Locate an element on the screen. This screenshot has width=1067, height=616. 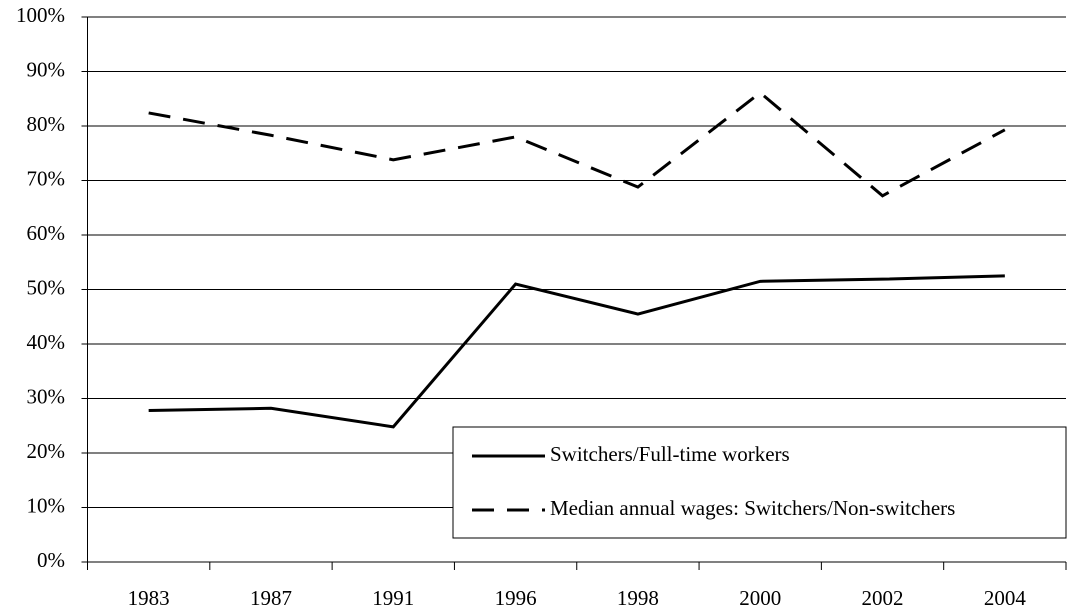
x-tick-label: 1998 is located at coordinates (638, 598).